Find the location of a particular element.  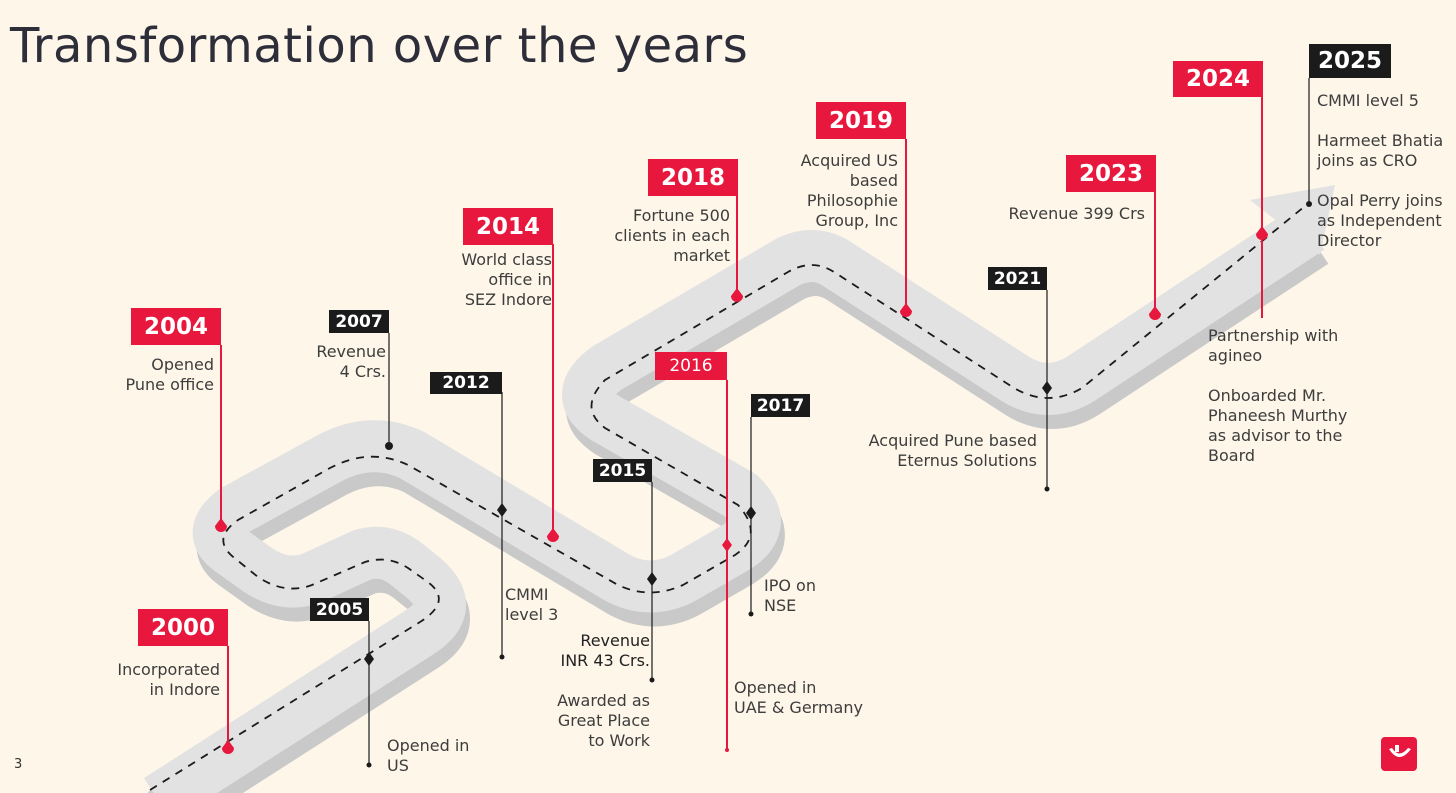

pin-2012-icon is located at coordinates (502, 510).